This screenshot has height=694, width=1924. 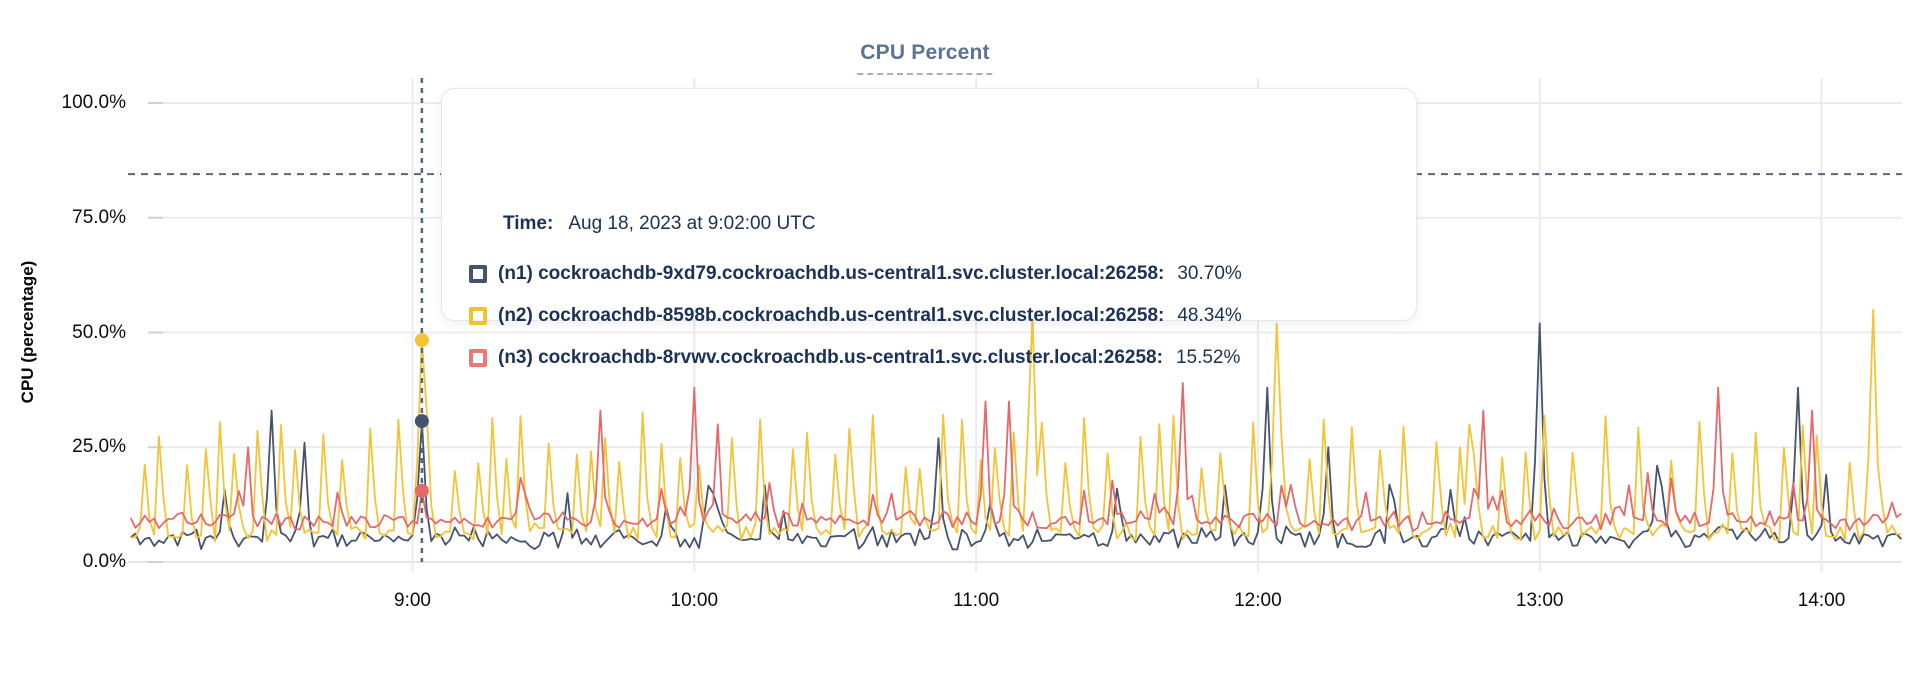 What do you see at coordinates (421, 421) in the screenshot?
I see `hover-dot-n1` at bounding box center [421, 421].